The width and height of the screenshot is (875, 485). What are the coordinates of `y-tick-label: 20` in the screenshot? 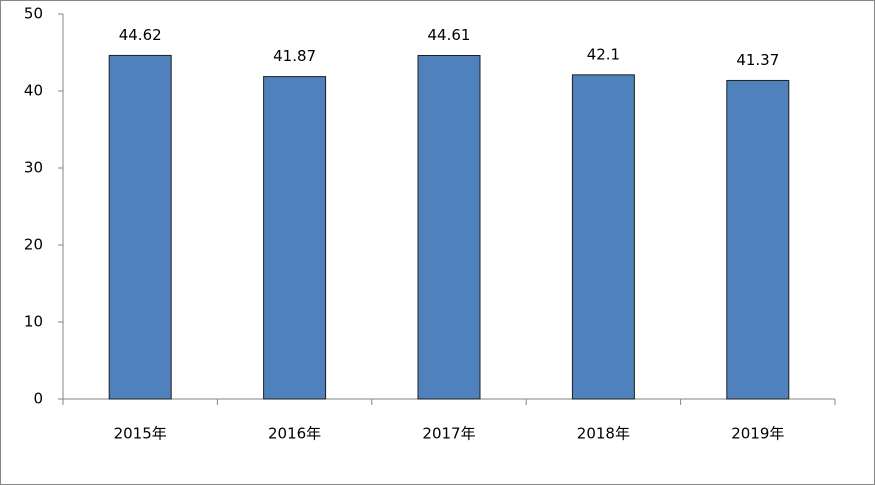 It's located at (33, 245).